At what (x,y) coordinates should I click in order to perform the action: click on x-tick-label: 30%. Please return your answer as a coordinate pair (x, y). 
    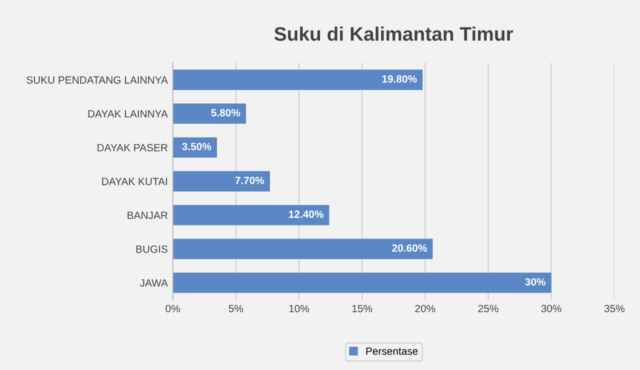
    Looking at the image, I should click on (551, 308).